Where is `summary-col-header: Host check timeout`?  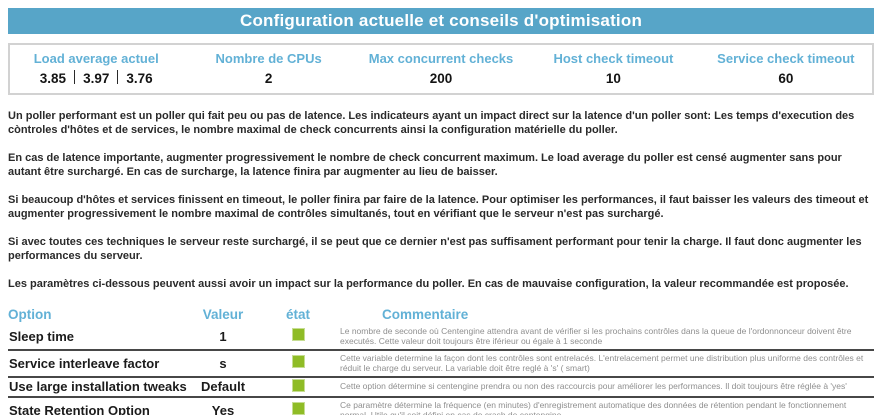 summary-col-header: Host check timeout is located at coordinates (613, 58).